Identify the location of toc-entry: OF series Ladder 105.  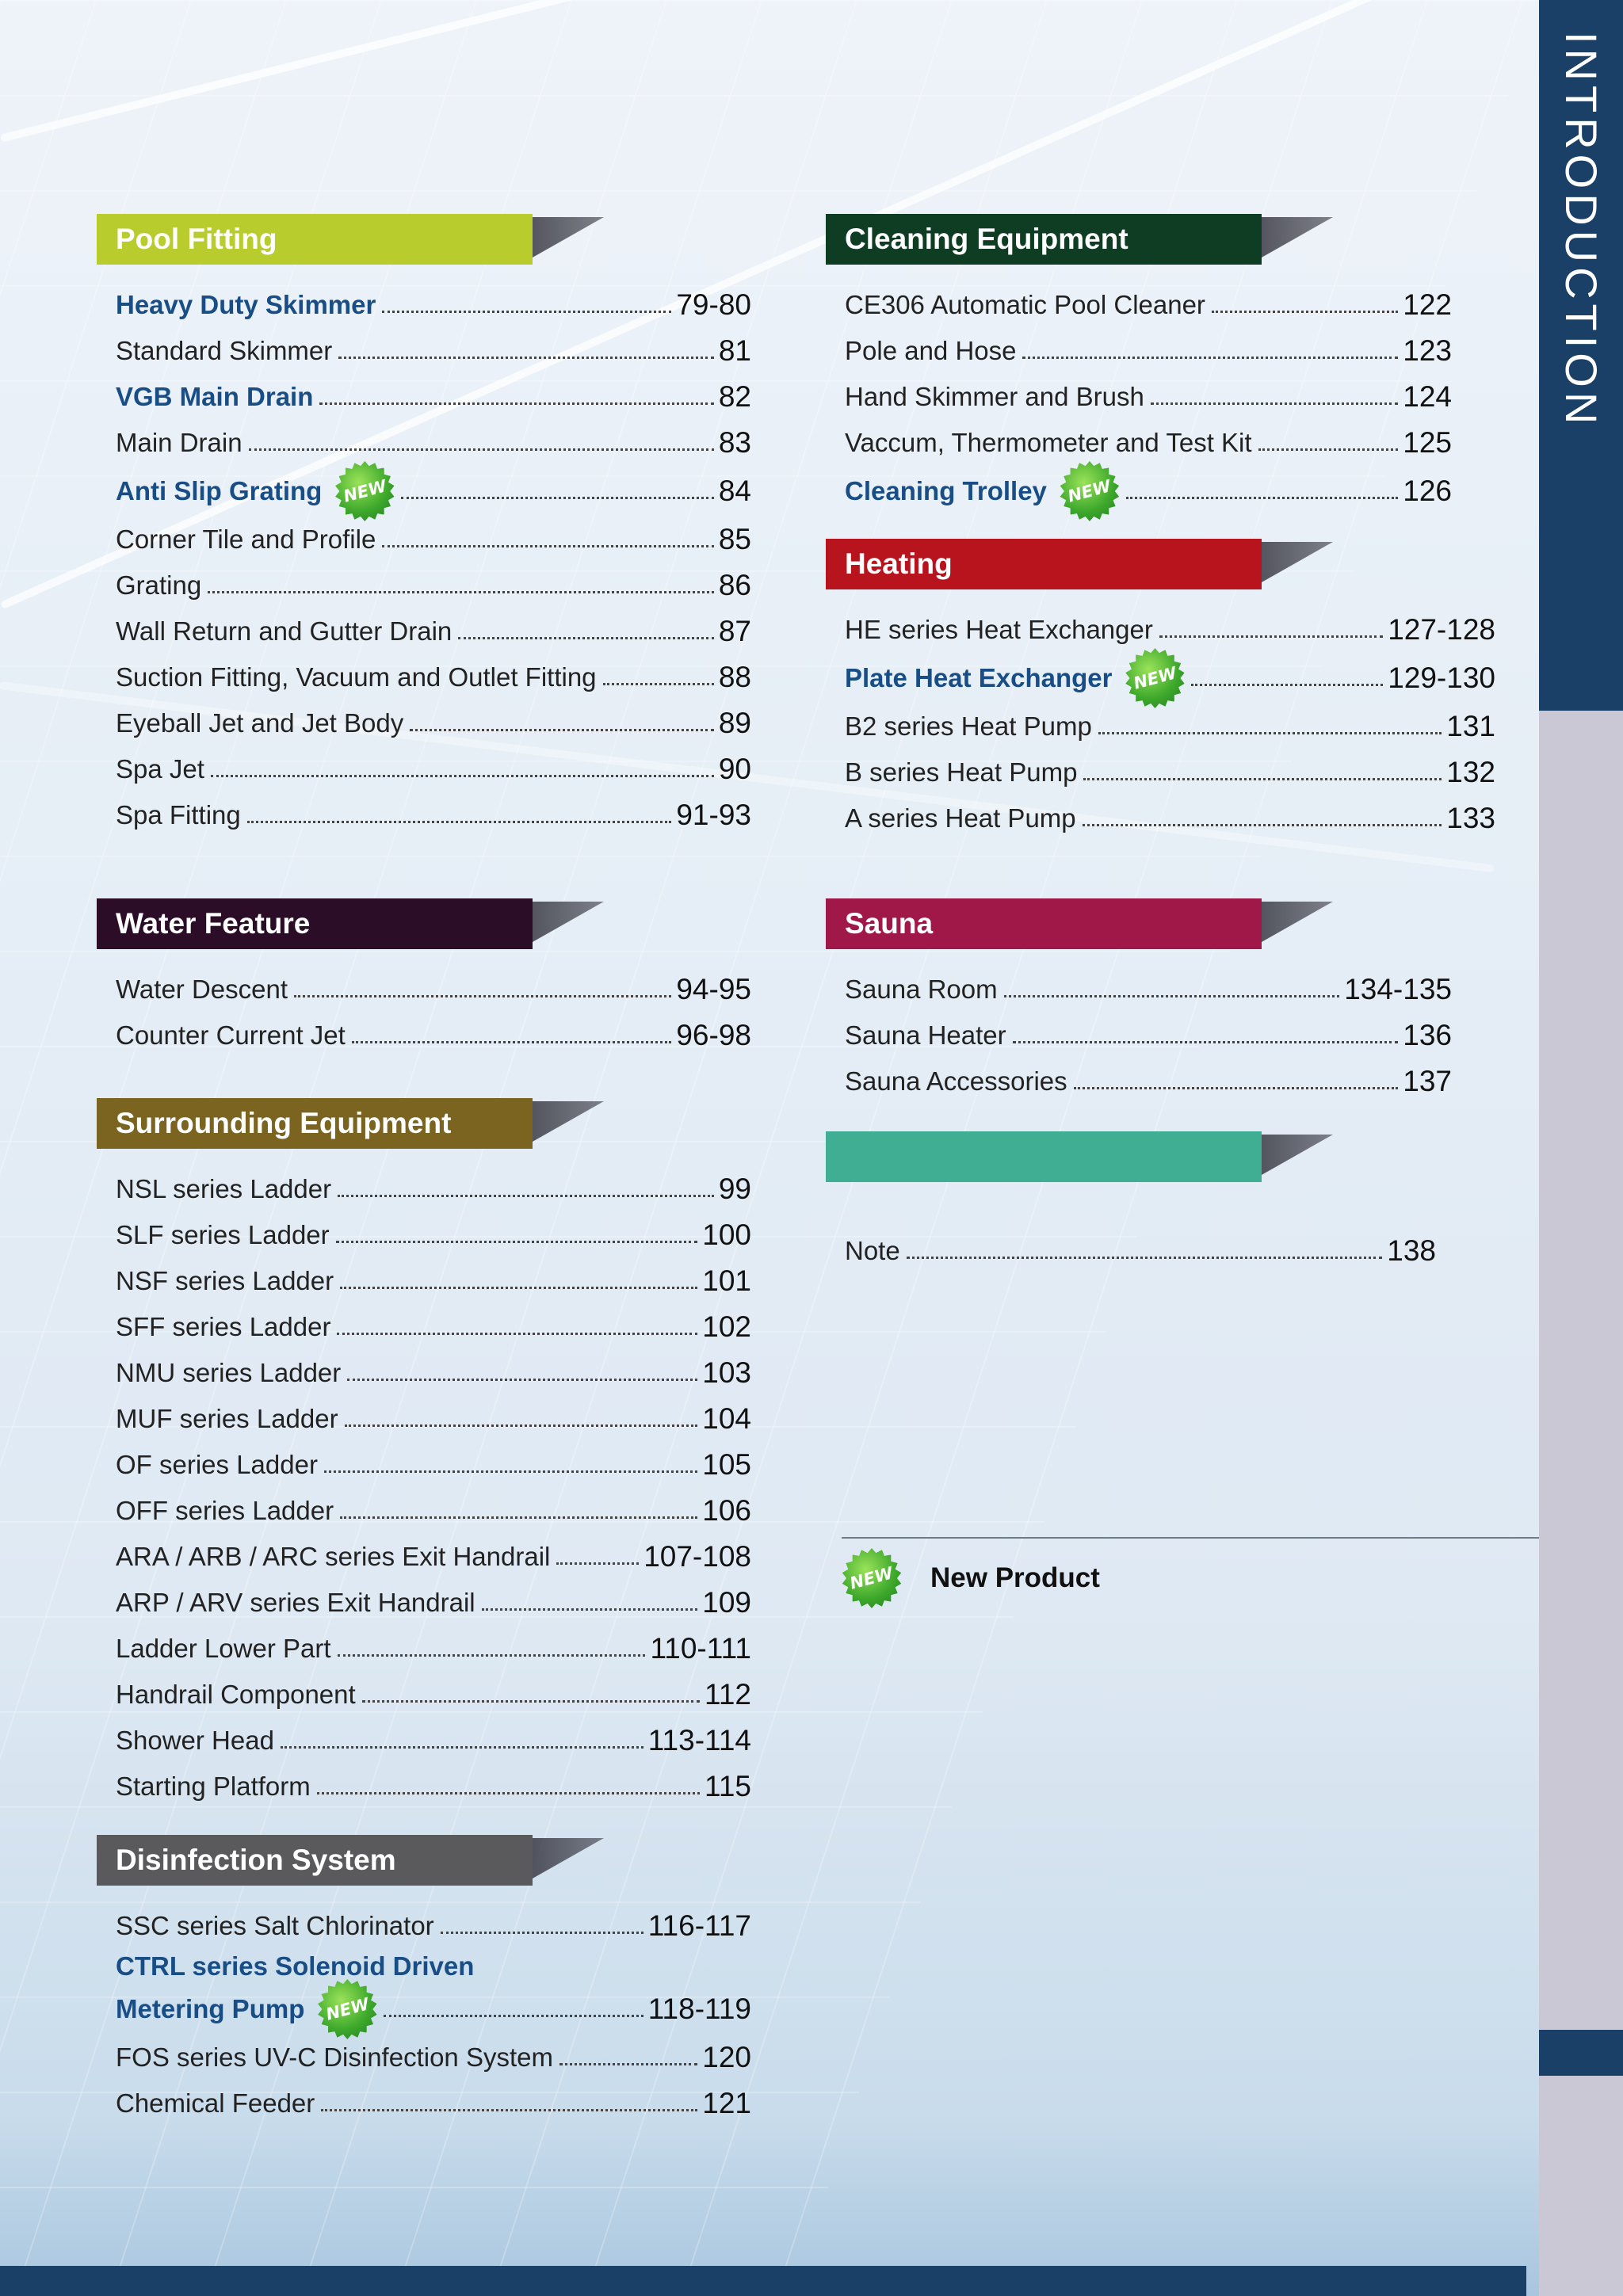
(424, 1465).